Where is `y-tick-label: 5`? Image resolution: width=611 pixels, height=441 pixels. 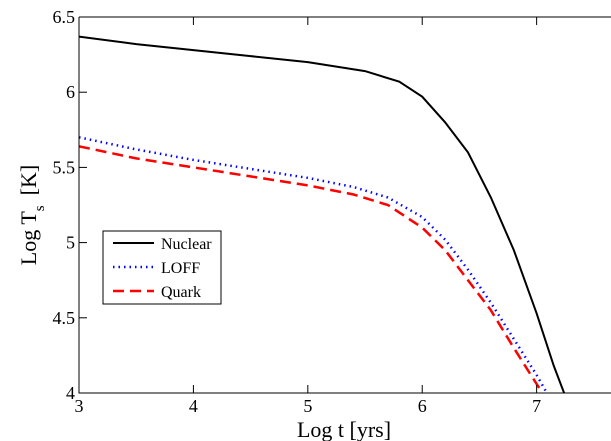 y-tick-label: 5 is located at coordinates (70, 243).